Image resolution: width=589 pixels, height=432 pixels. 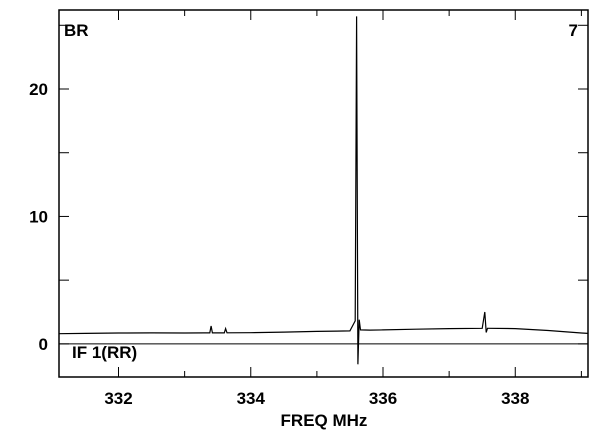 I want to click on annotation-top-right: 7, so click(x=573, y=30).